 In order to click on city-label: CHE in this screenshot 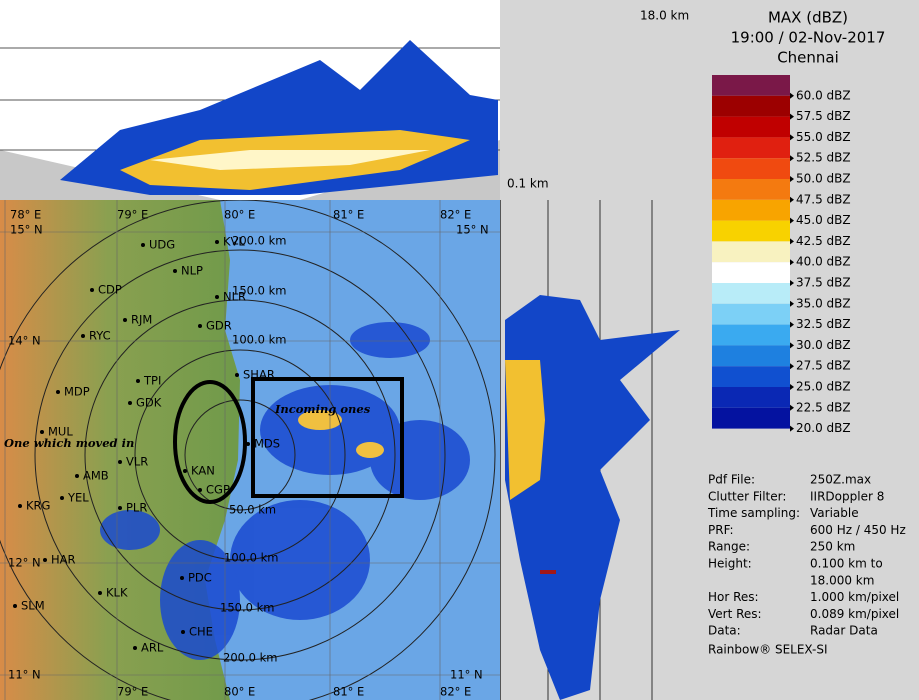, I will do `click(201, 632)`.